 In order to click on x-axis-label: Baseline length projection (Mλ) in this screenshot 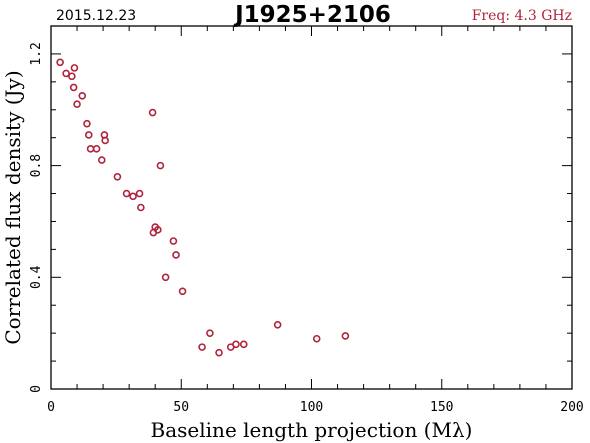, I will do `click(312, 430)`.